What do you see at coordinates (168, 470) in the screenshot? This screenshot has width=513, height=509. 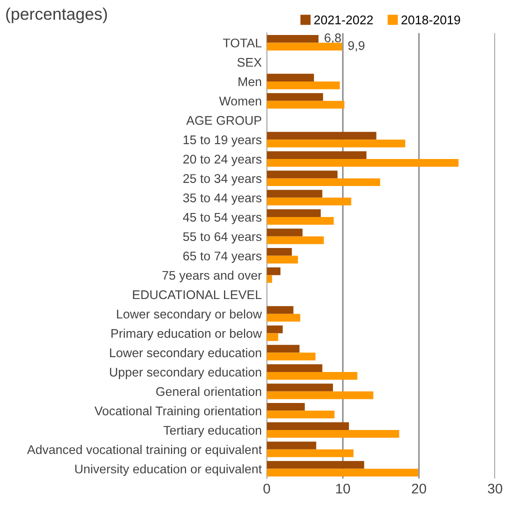 I see `y-tick-label: University education or equivalent` at bounding box center [168, 470].